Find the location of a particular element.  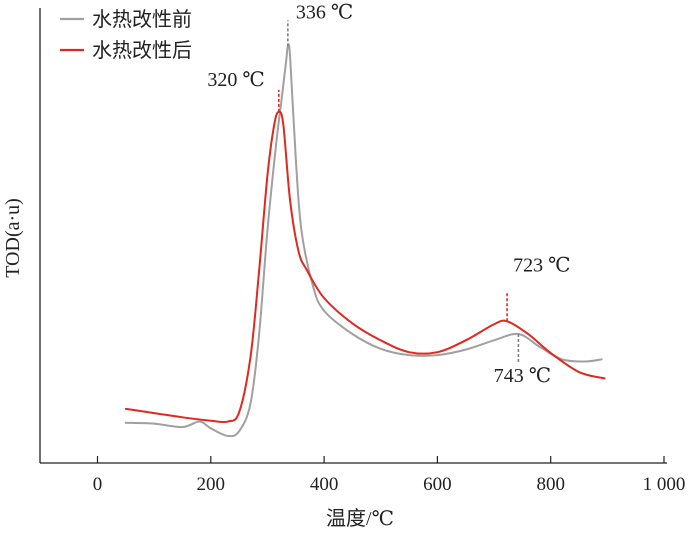

annotation-label: 336 ℃ is located at coordinates (324, 12).